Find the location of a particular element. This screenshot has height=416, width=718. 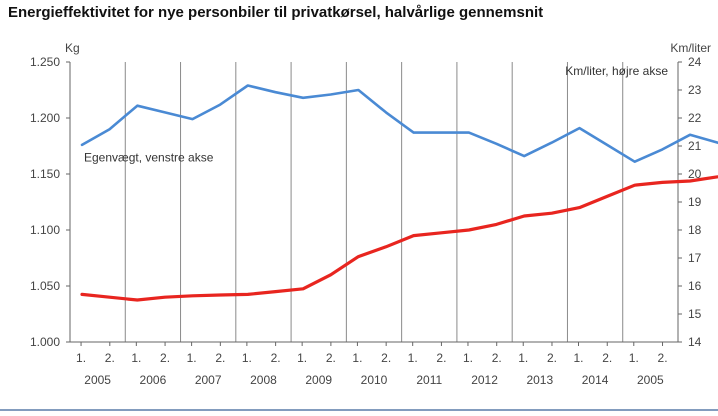

year-label: 2013 is located at coordinates (539, 380).